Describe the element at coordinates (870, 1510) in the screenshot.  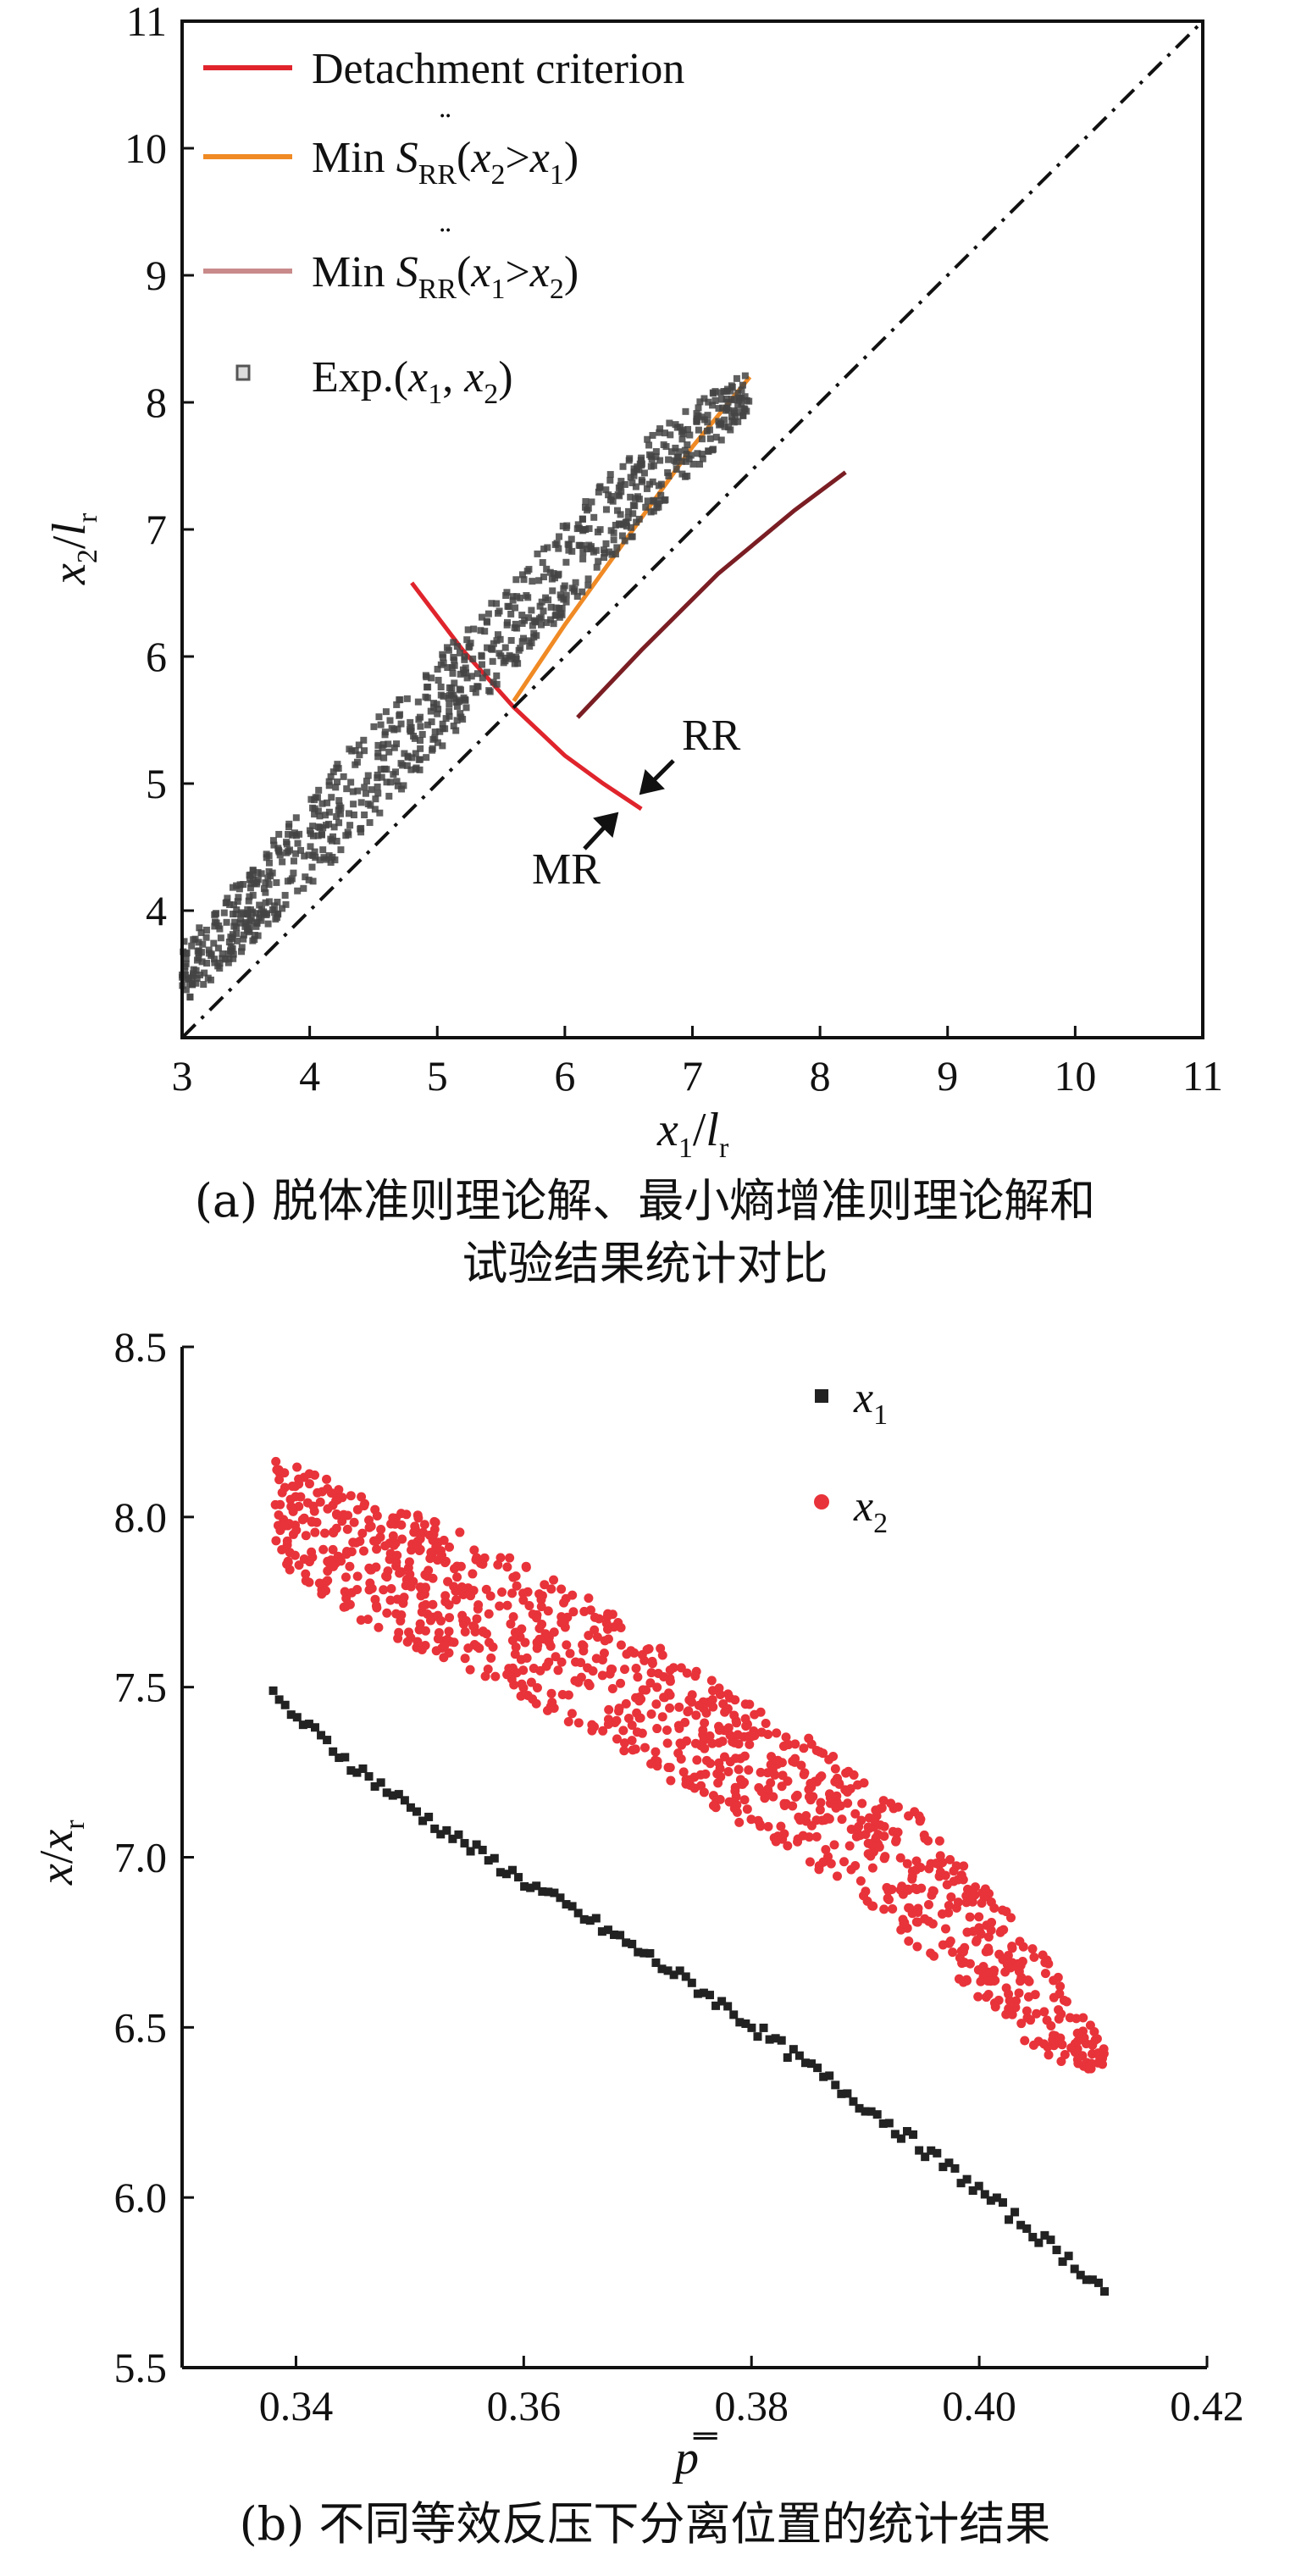
I see `legend-label-x2: x2` at that location.